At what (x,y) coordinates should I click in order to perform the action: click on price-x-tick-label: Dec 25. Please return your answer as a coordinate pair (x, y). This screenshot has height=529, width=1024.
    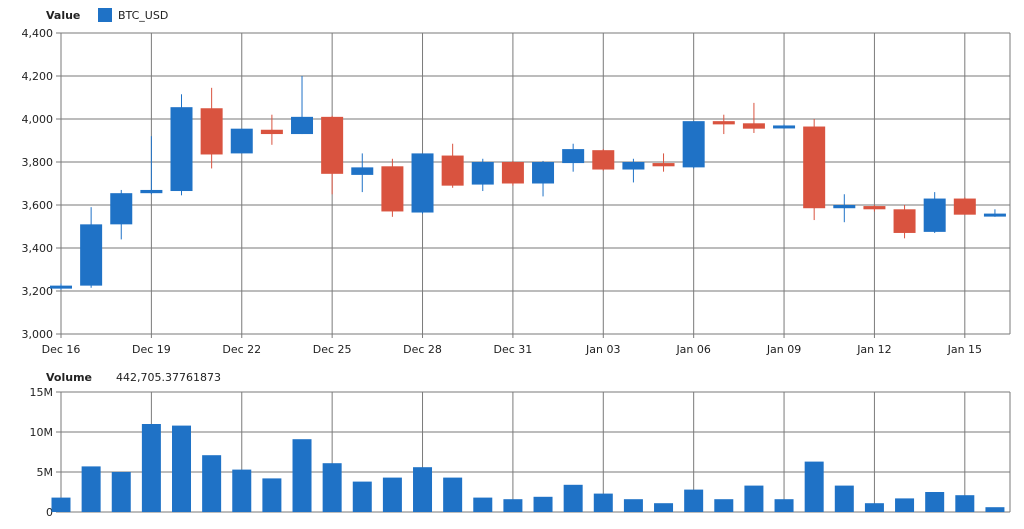
    Looking at the image, I should click on (332, 349).